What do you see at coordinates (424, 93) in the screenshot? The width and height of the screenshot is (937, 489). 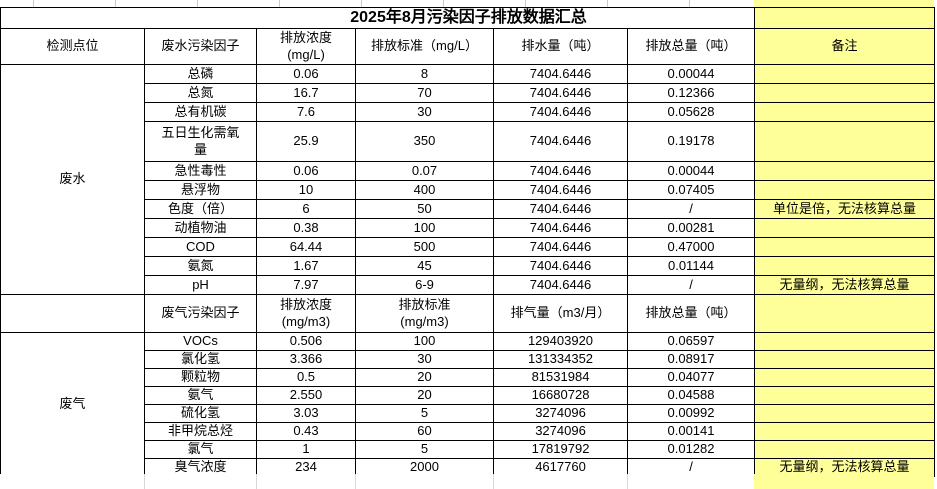 I see `water-cell-std: 70` at bounding box center [424, 93].